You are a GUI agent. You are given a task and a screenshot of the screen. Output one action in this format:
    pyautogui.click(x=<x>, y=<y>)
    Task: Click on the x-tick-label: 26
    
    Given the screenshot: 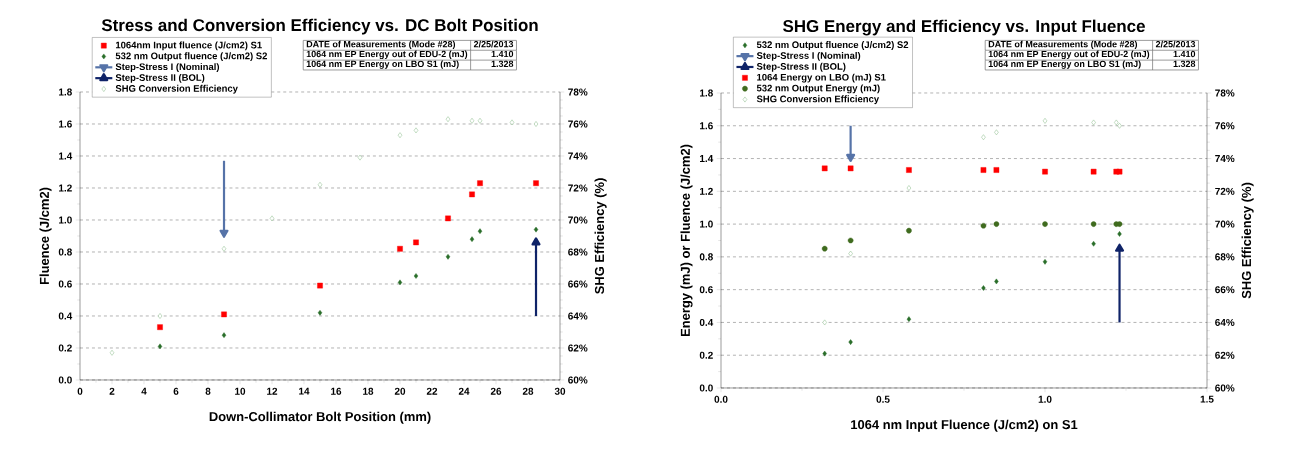 What is the action you would take?
    pyautogui.click(x=496, y=391)
    